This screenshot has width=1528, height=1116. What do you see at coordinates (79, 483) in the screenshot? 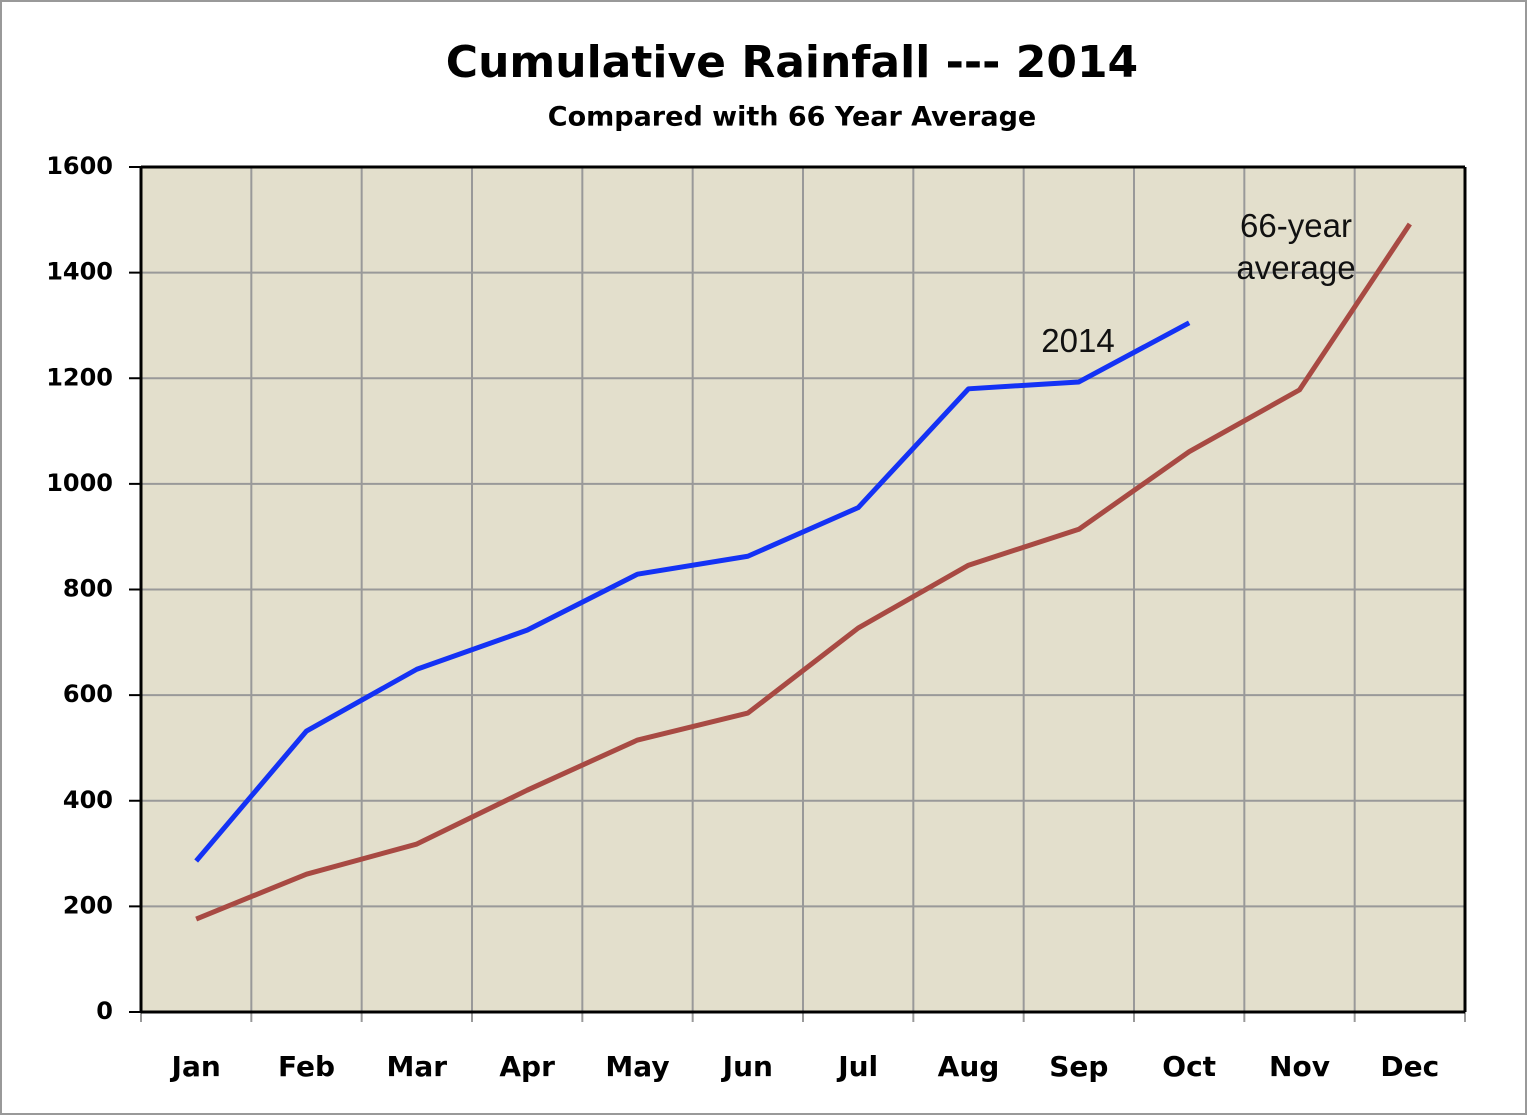
I see `y-tick-label: 1000` at bounding box center [79, 483].